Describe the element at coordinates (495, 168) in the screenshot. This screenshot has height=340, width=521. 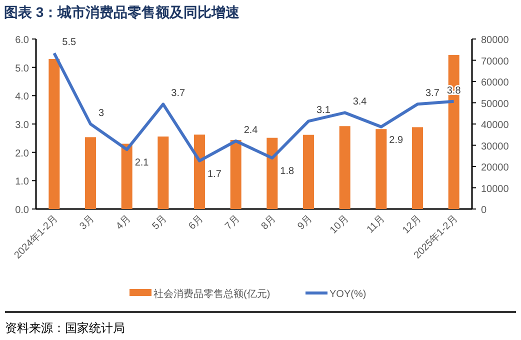
I see `y2-tick-label: 20000` at that location.